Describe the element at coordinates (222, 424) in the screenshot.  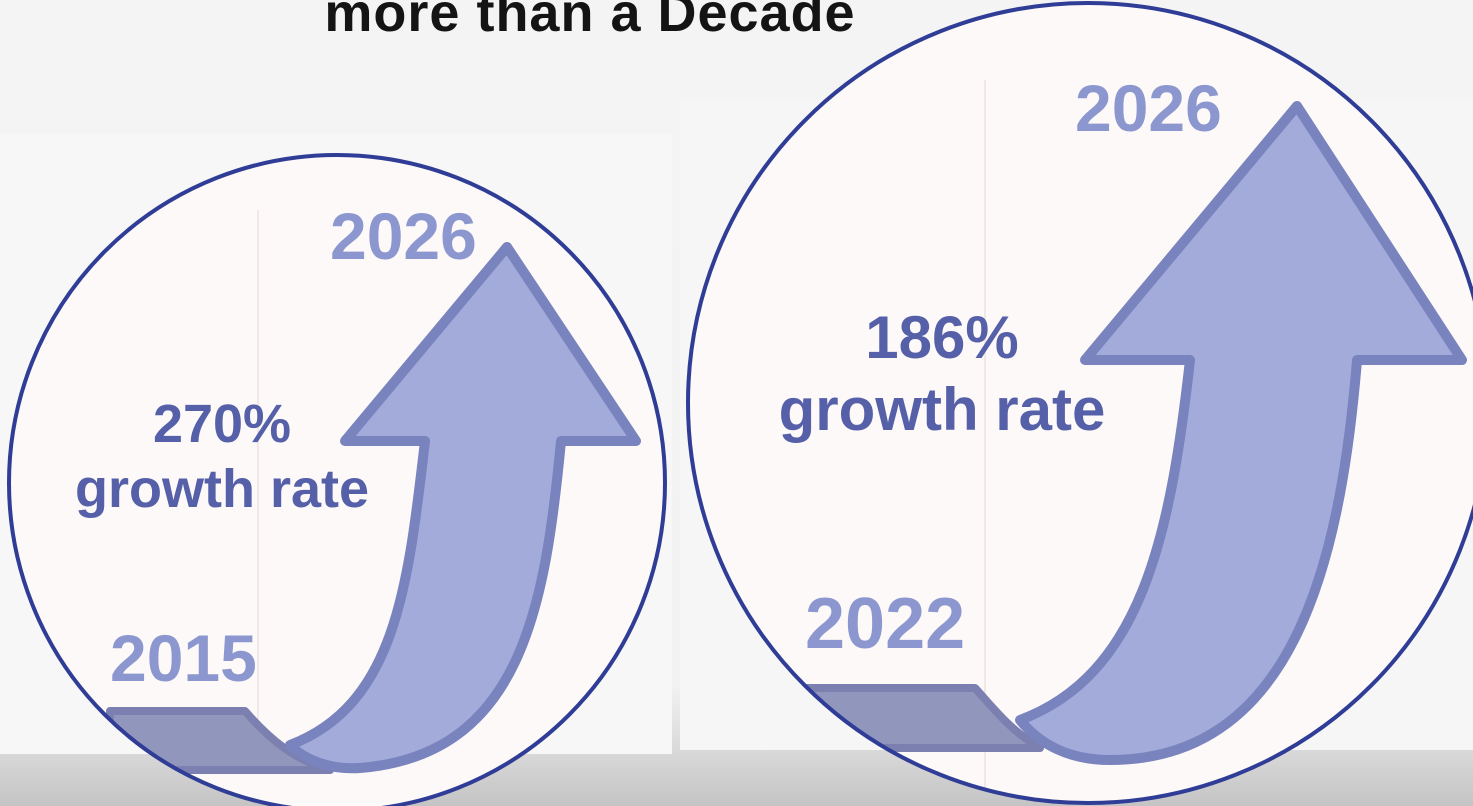
I see `left-growth-percent: 270%` at that location.